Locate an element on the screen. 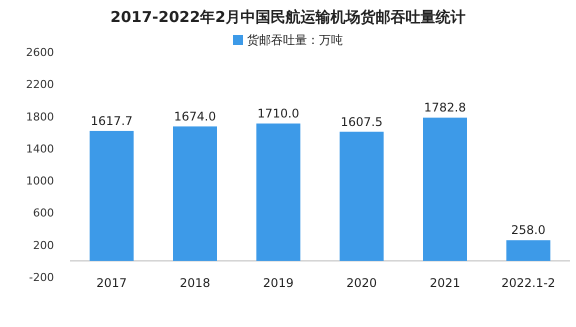  y-tick-label: 1800 is located at coordinates (40, 117).